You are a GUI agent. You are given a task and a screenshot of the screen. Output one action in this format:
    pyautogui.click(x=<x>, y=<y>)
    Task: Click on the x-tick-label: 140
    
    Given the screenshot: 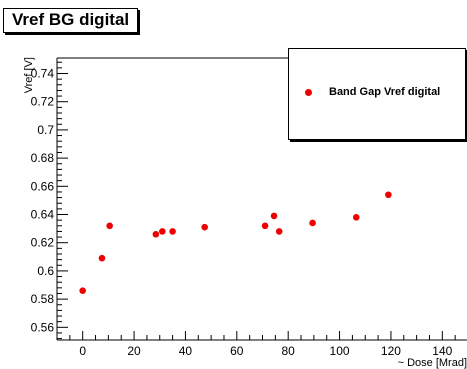 What is the action you would take?
    pyautogui.click(x=442, y=351)
    